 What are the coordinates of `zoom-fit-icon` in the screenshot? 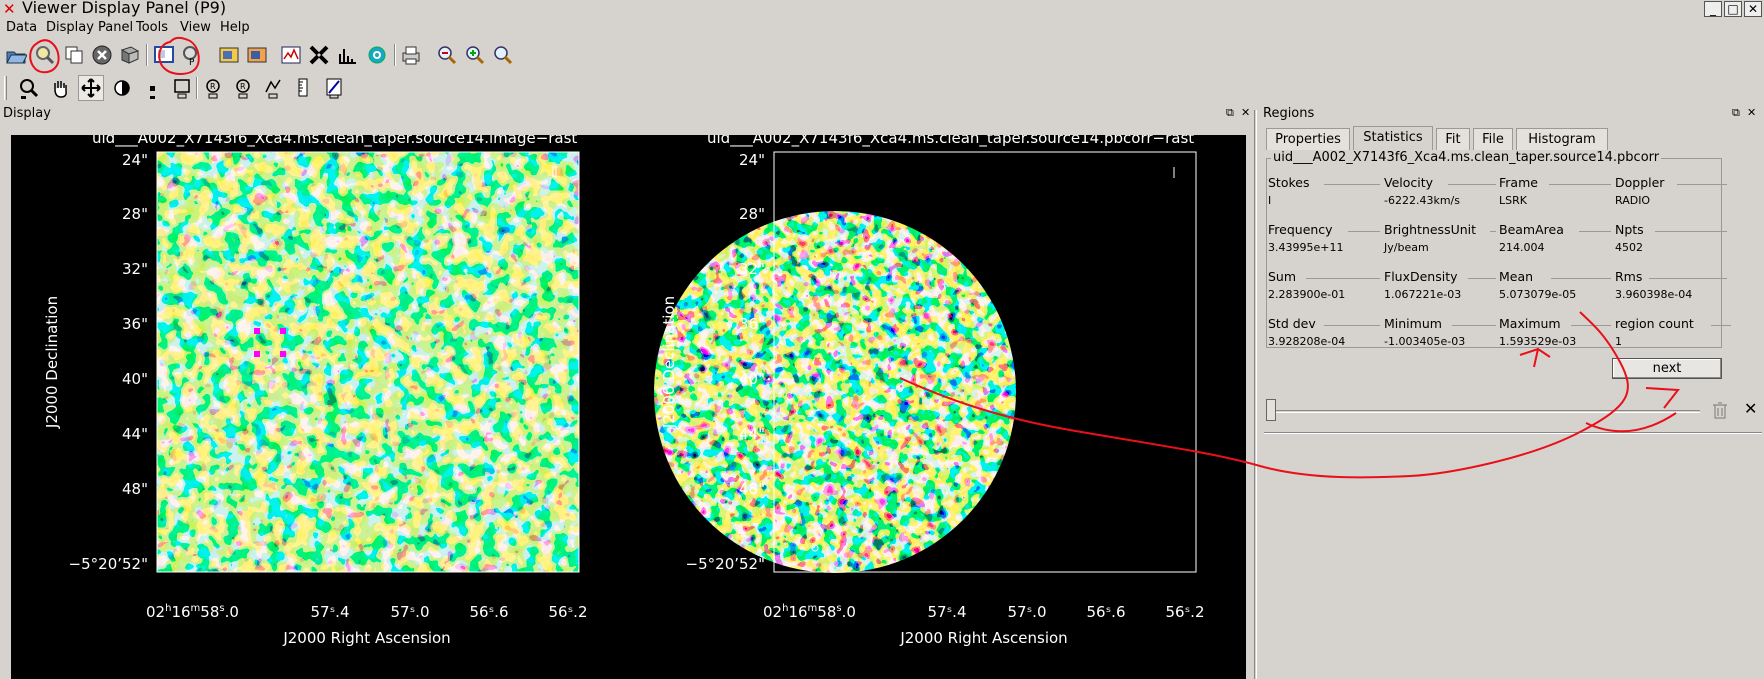 It's located at (503, 55).